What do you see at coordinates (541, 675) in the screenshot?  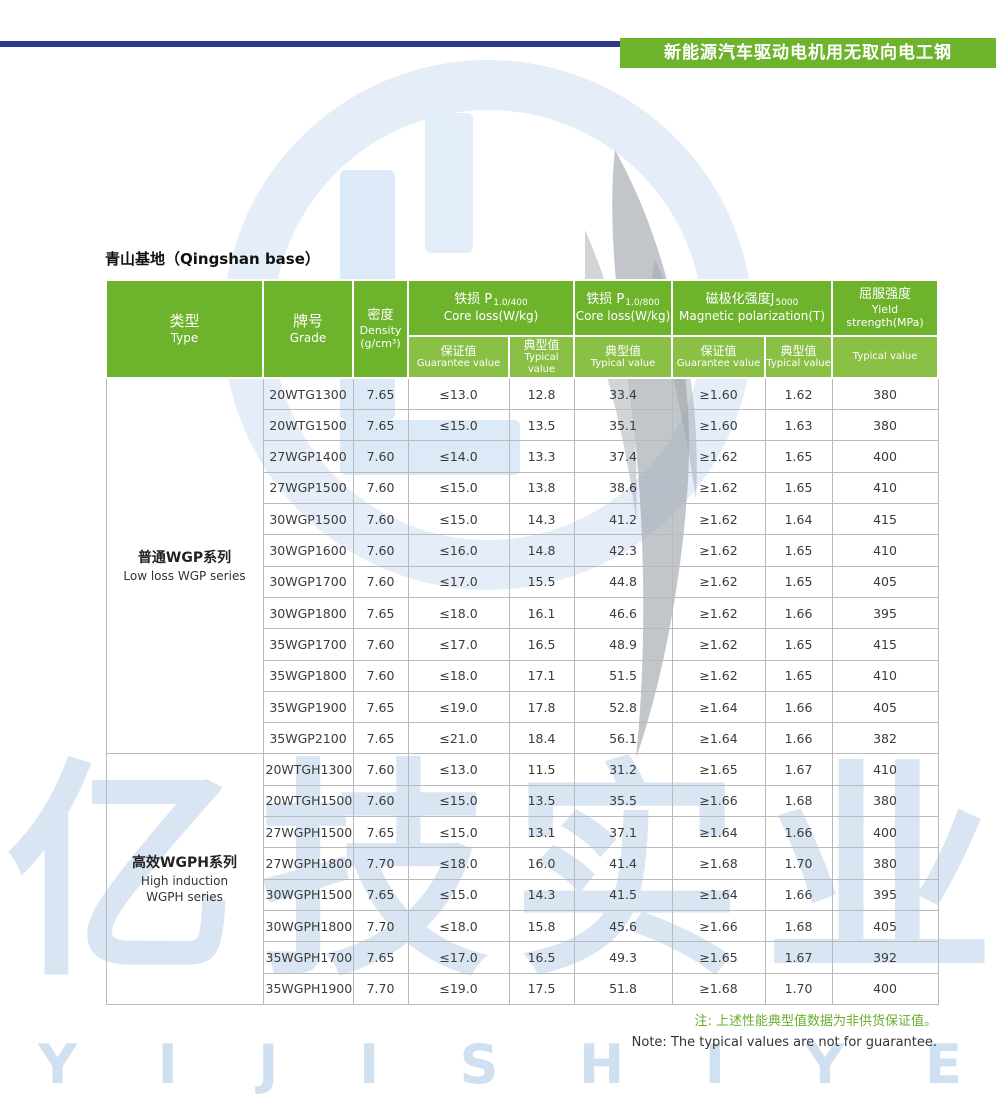 I see `core-loss-400-typical-cell: 17.1` at bounding box center [541, 675].